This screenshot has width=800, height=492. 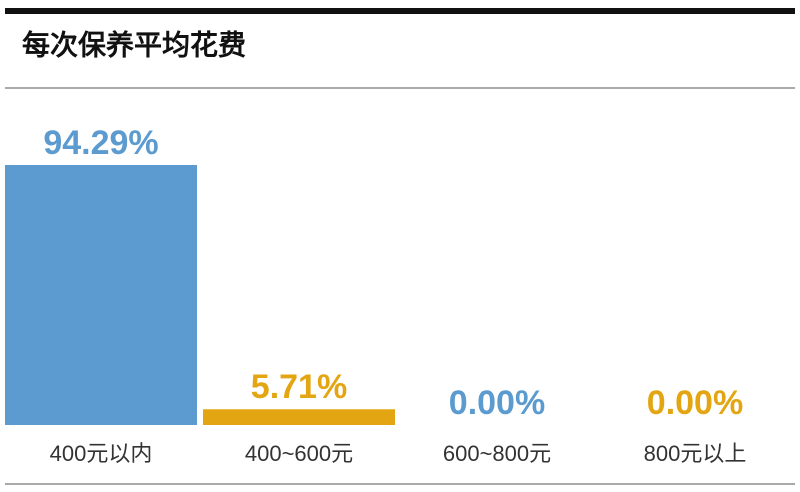 What do you see at coordinates (134, 44) in the screenshot?
I see `chart-title: 每次保养平均花费` at bounding box center [134, 44].